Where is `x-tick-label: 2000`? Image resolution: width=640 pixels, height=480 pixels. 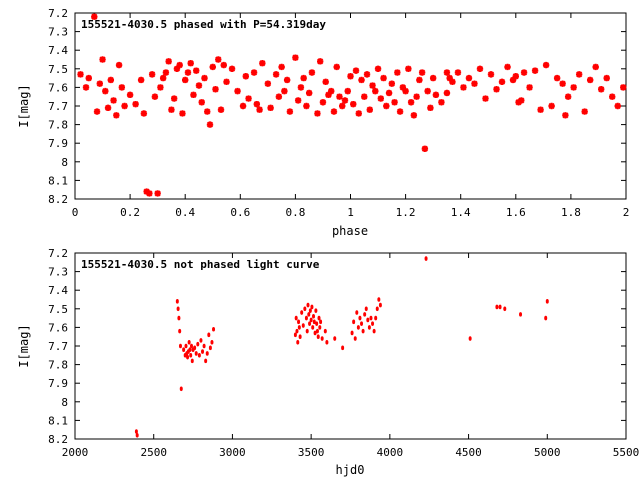 x-tick-label: 2000 is located at coordinates (75, 452).